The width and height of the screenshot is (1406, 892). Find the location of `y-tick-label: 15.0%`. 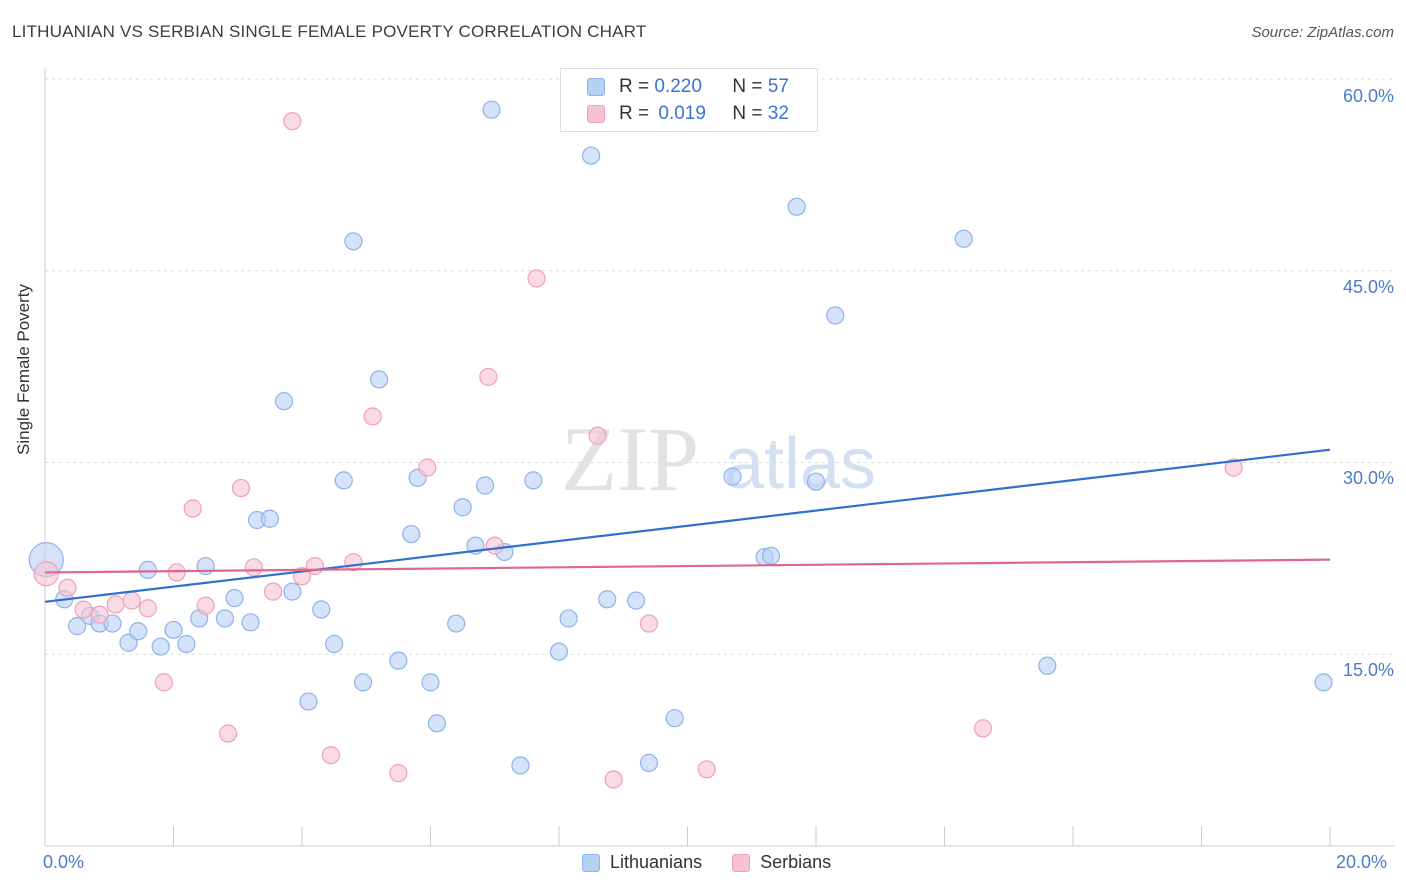

y-tick-label: 15.0% is located at coordinates (1368, 670).